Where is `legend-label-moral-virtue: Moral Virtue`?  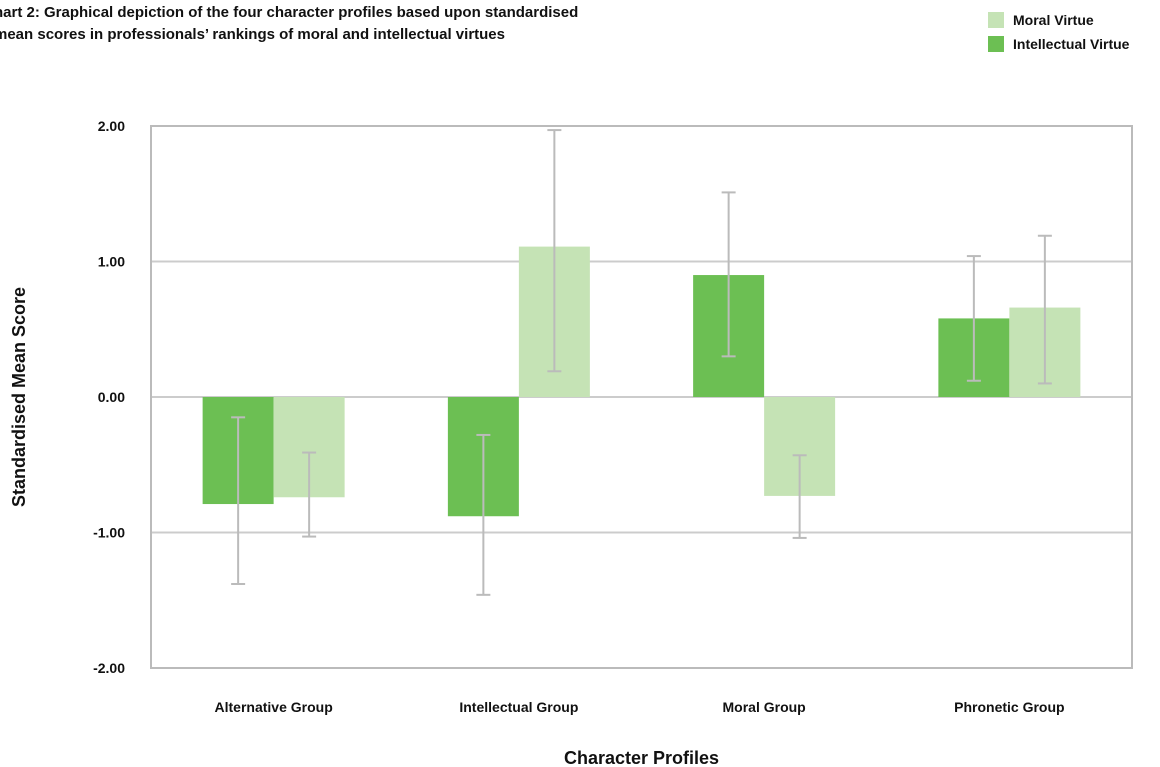
legend-label-moral-virtue: Moral Virtue is located at coordinates (1053, 20).